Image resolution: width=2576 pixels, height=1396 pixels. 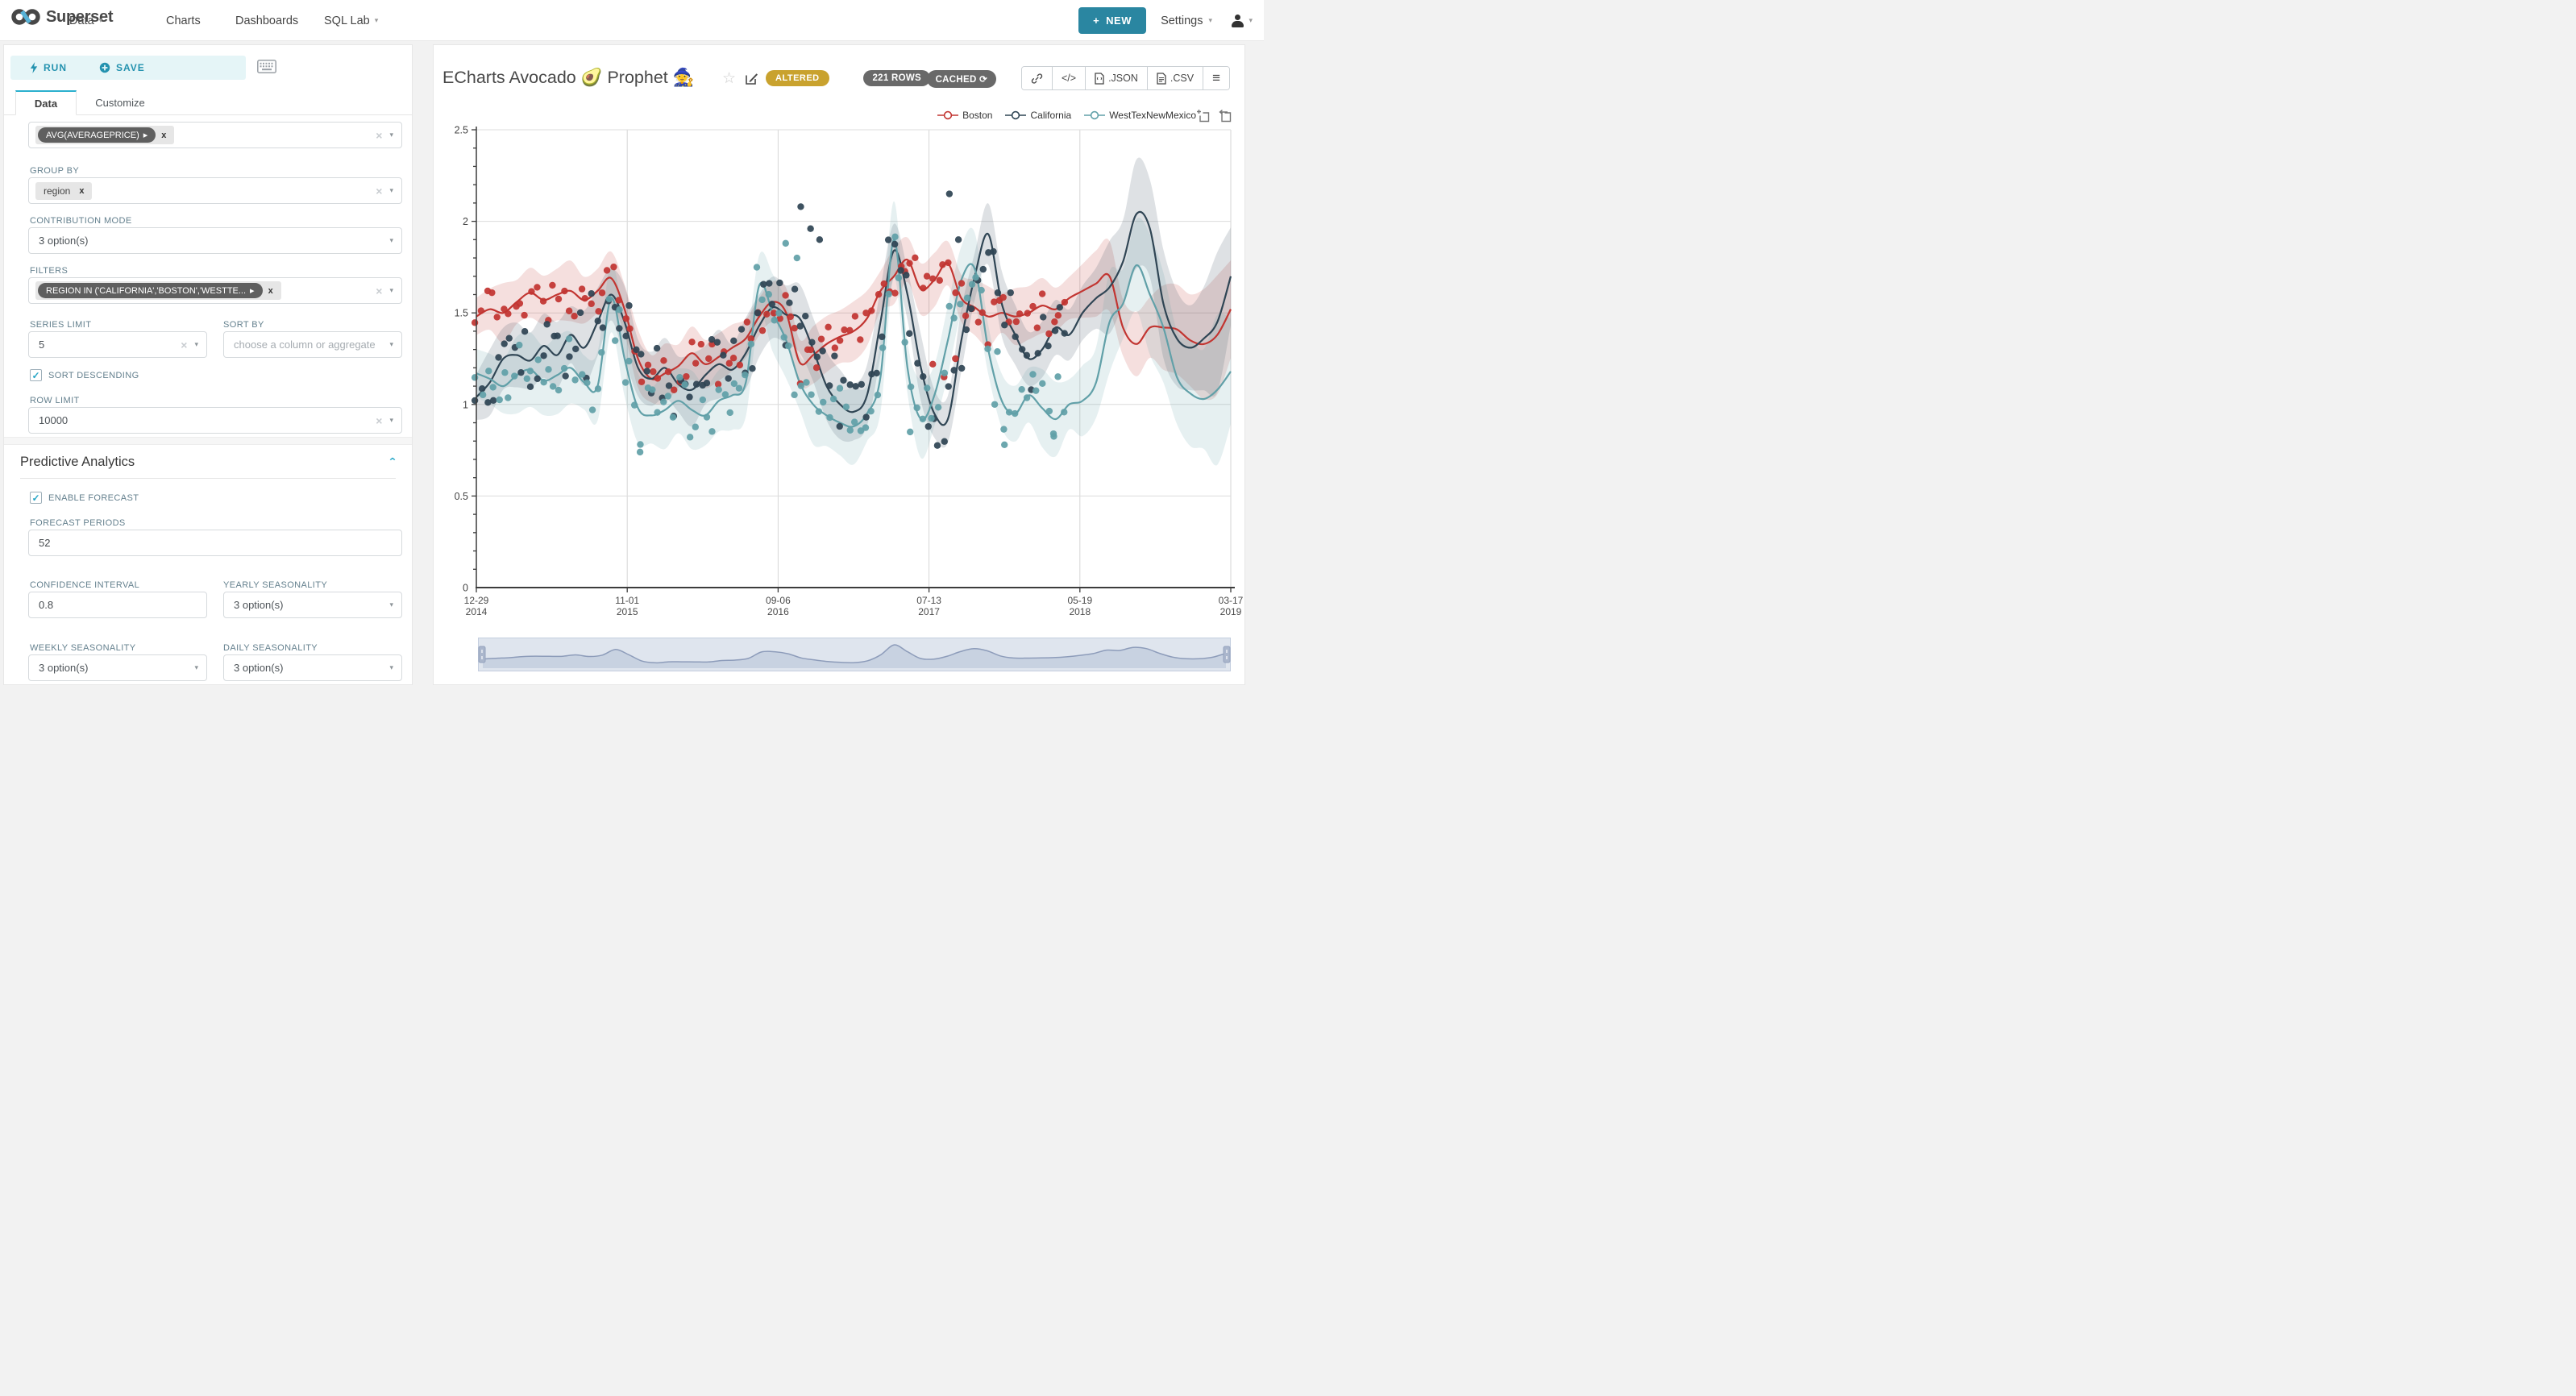 I want to click on altered-badge: ALTERED, so click(x=797, y=78).